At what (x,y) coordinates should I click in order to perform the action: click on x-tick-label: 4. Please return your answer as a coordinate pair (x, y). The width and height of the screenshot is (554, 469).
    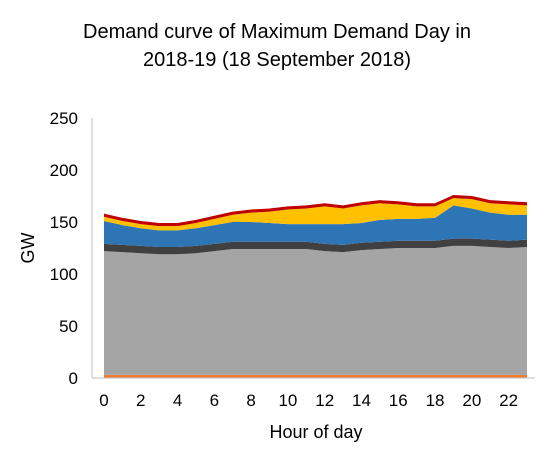
    Looking at the image, I should click on (177, 400).